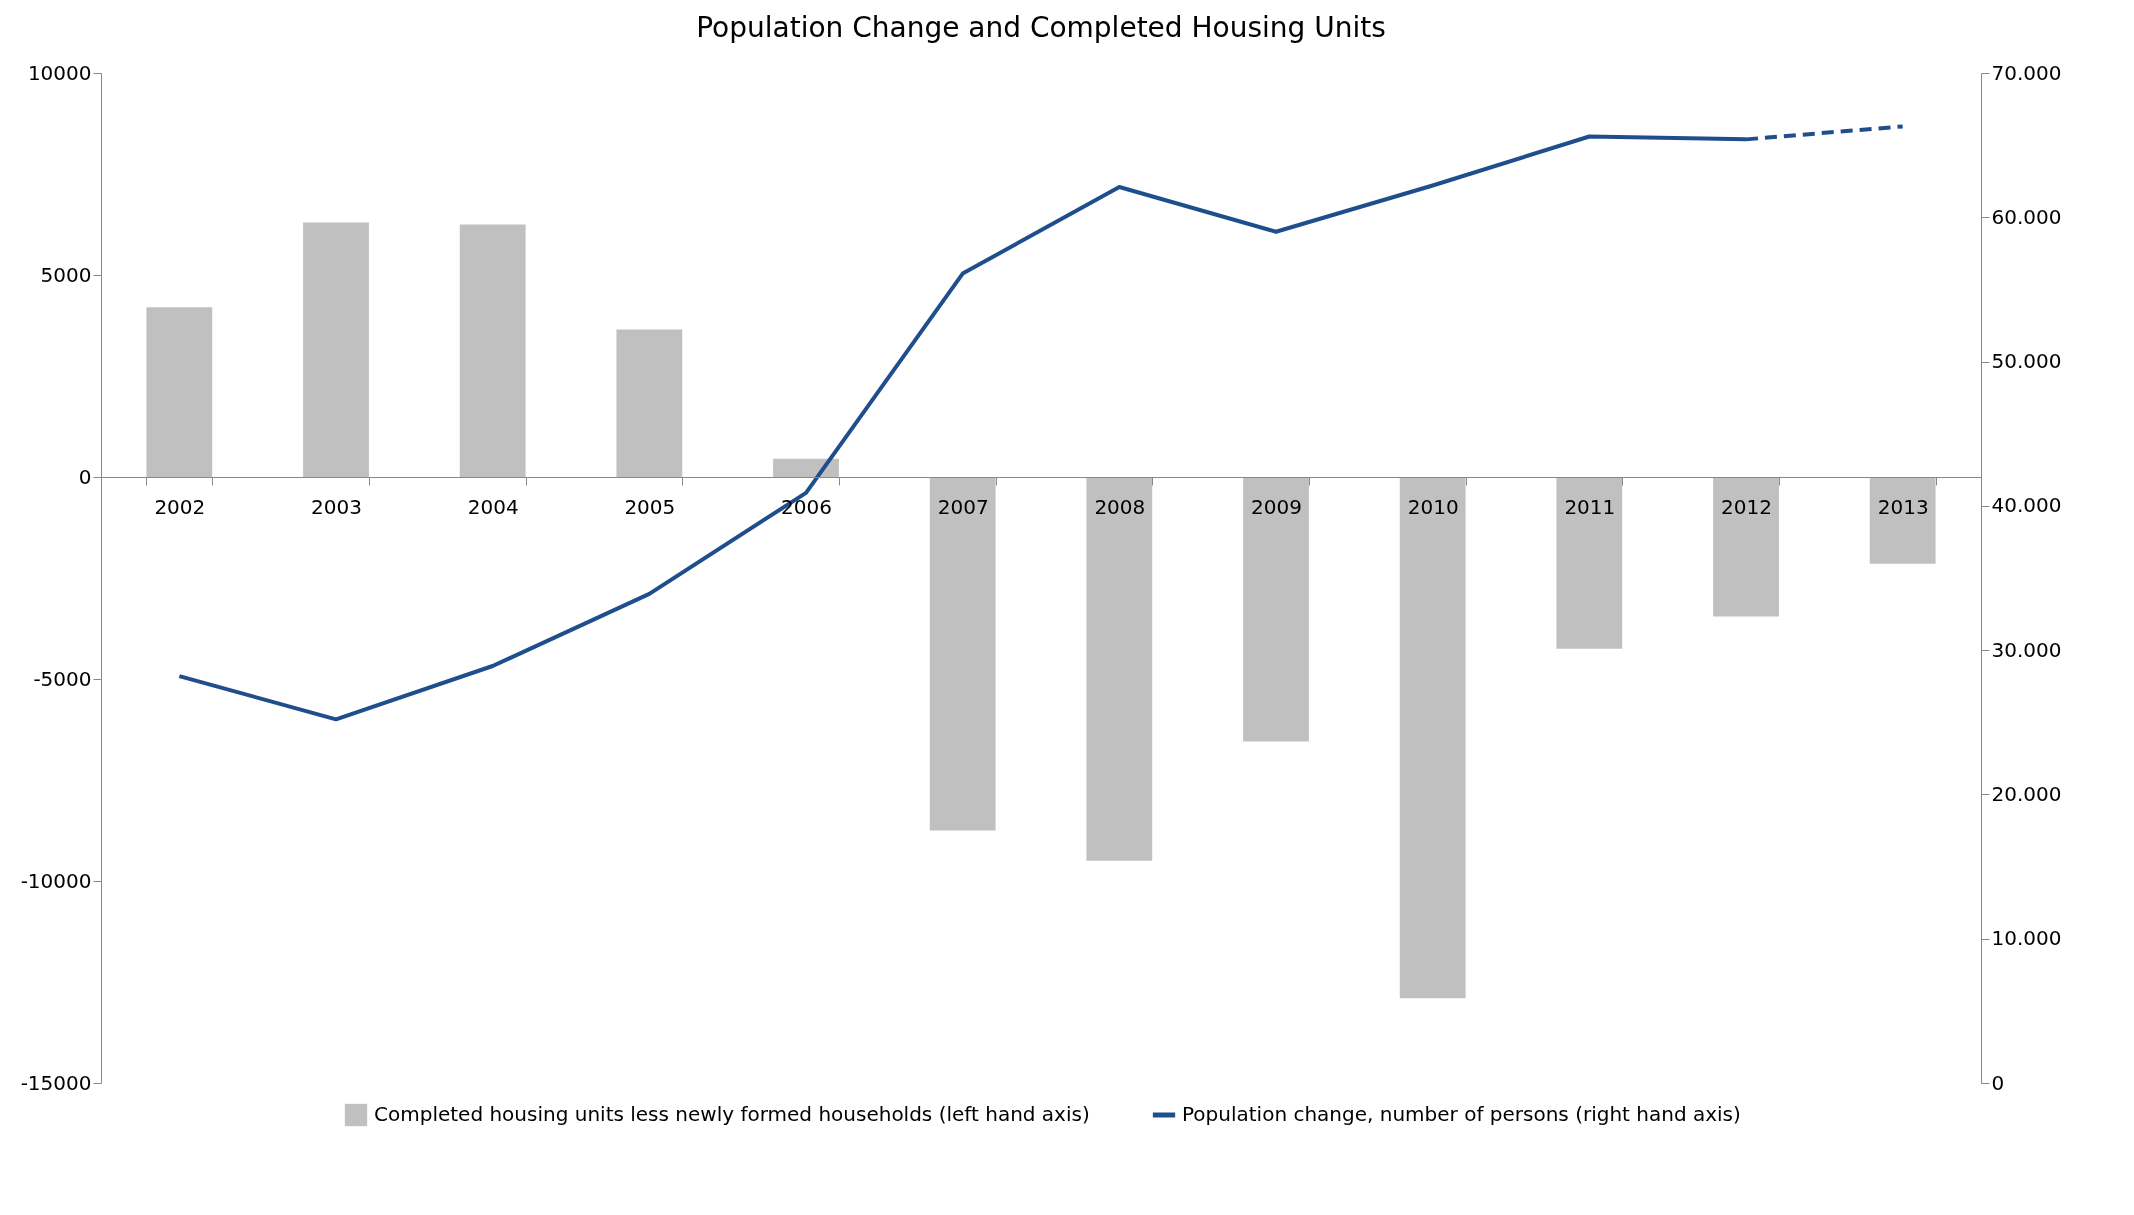 This screenshot has width=2134, height=1215. Describe the element at coordinates (806, 506) in the screenshot. I see `x-tick-label: 2006` at that location.